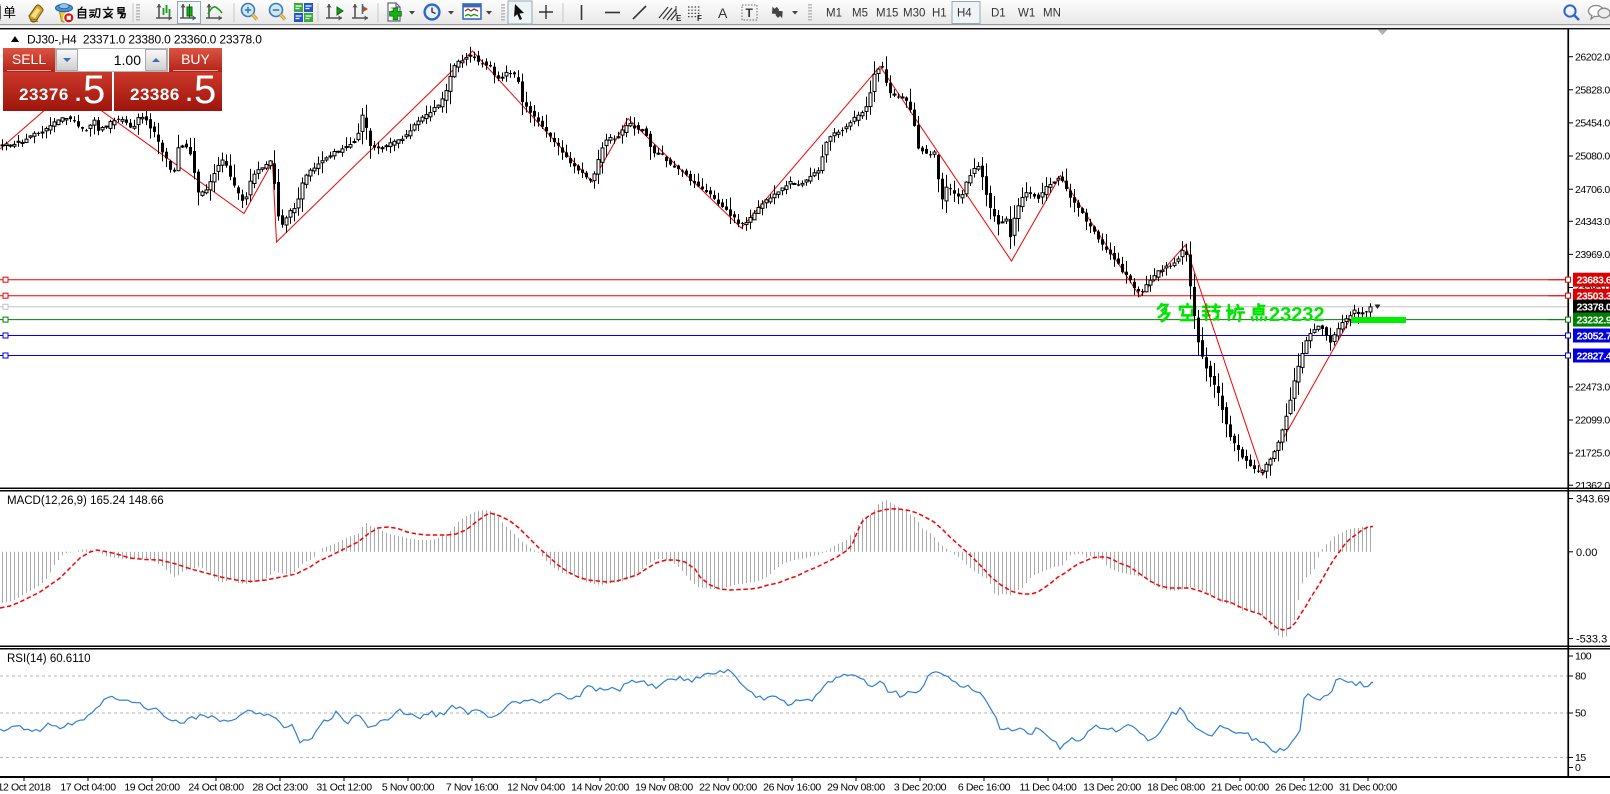 Image resolution: width=1610 pixels, height=794 pixels. I want to click on svg-text: 6 Dec 16:00, so click(984, 788).